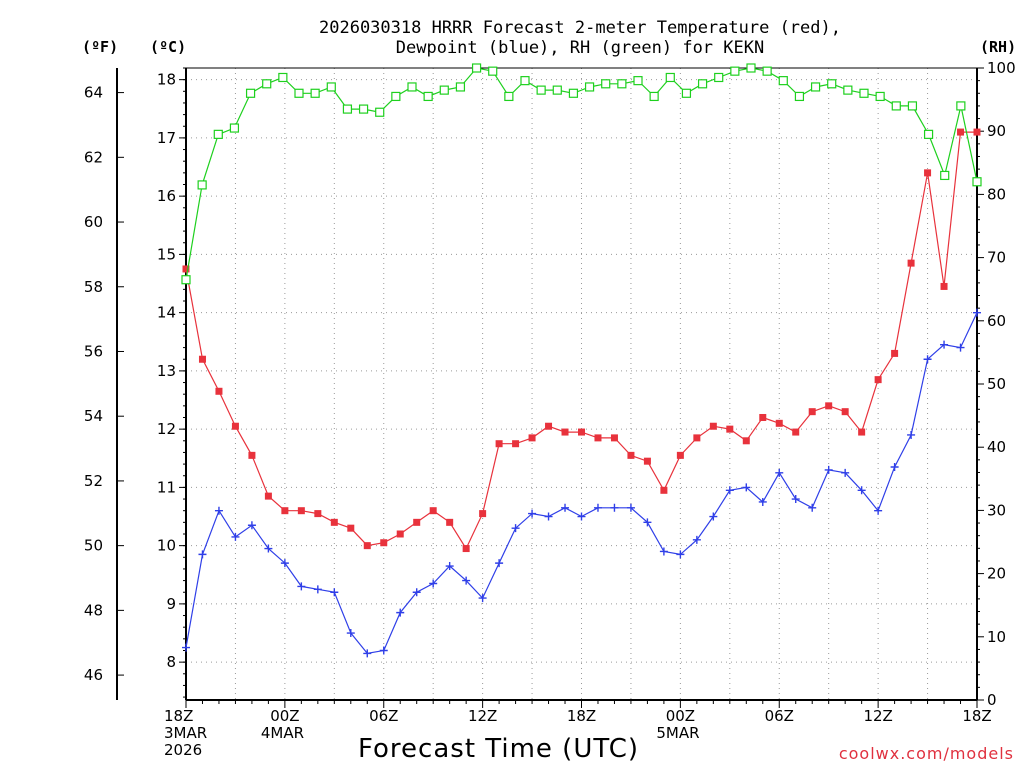  I want to click on fahrenheit-tick-label: 54, so click(93, 416).